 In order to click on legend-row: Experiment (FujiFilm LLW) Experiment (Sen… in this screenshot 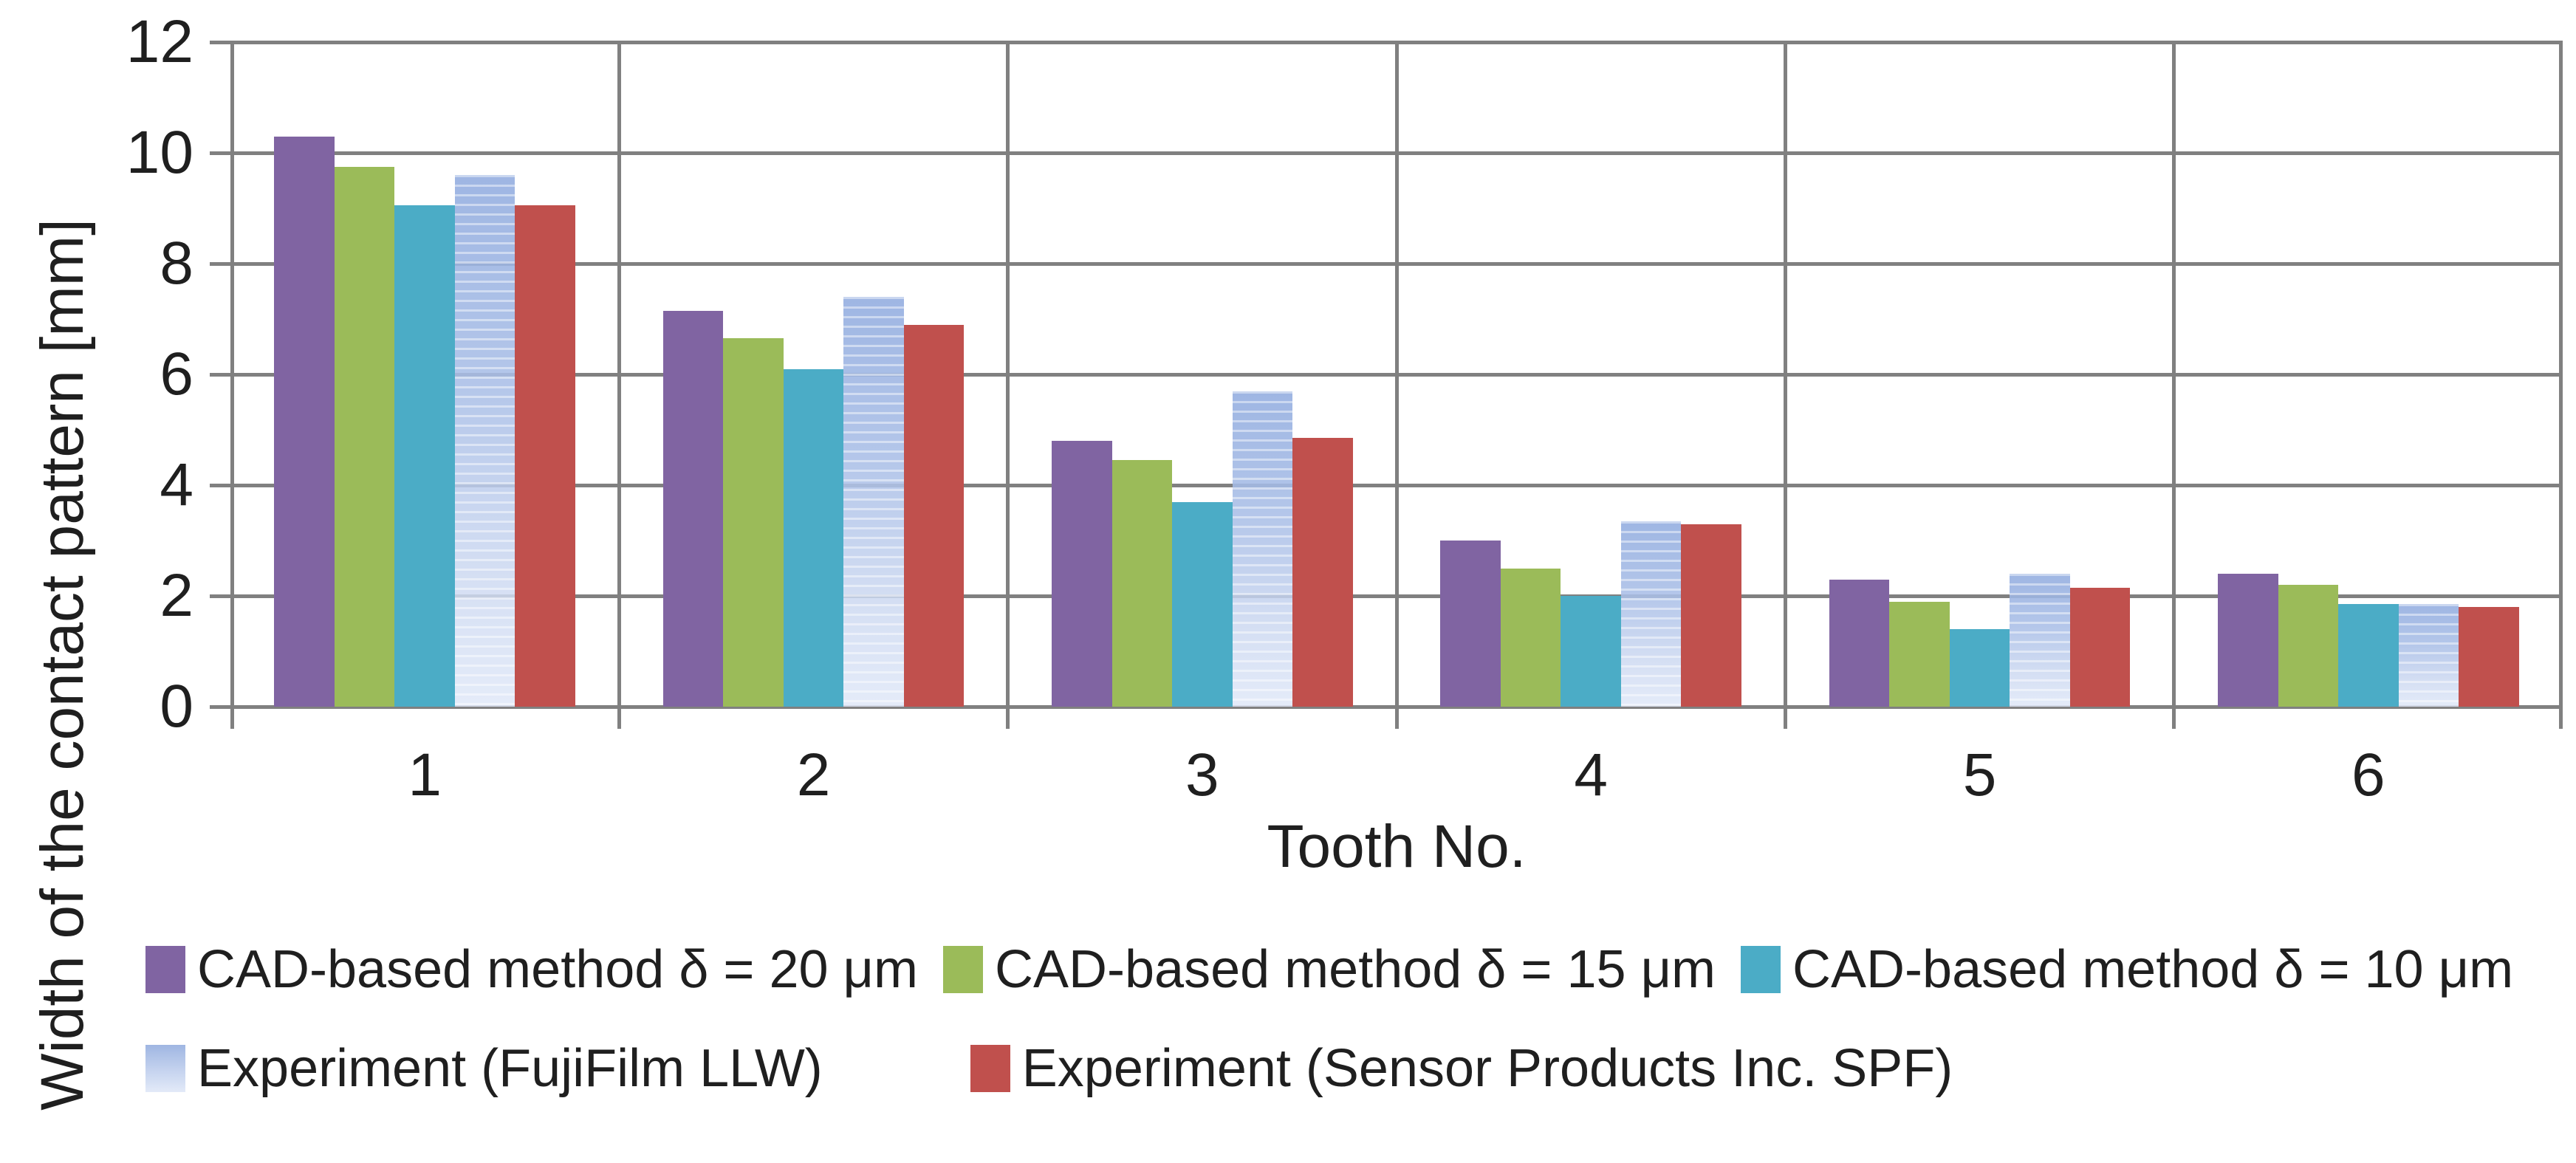, I will do `click(1349, 1068)`.